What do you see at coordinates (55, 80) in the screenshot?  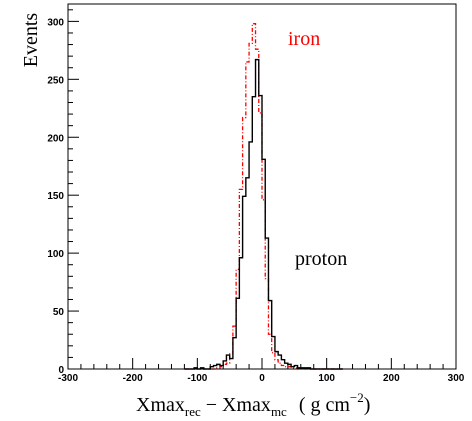 I see `y-tick-label: 250` at bounding box center [55, 80].